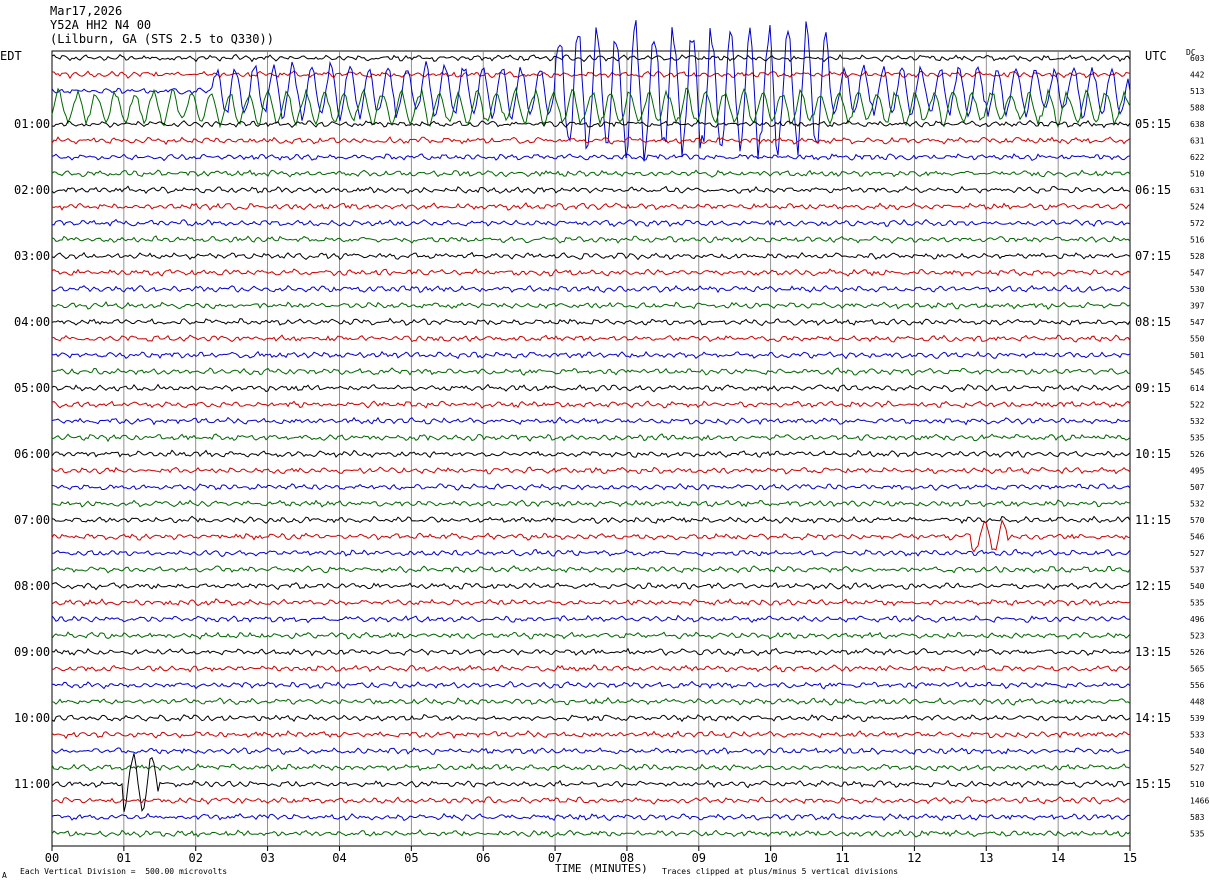 This screenshot has width=1210, height=886. What do you see at coordinates (1153, 256) in the screenshot?
I see `right-hour-label: 07:15` at bounding box center [1153, 256].